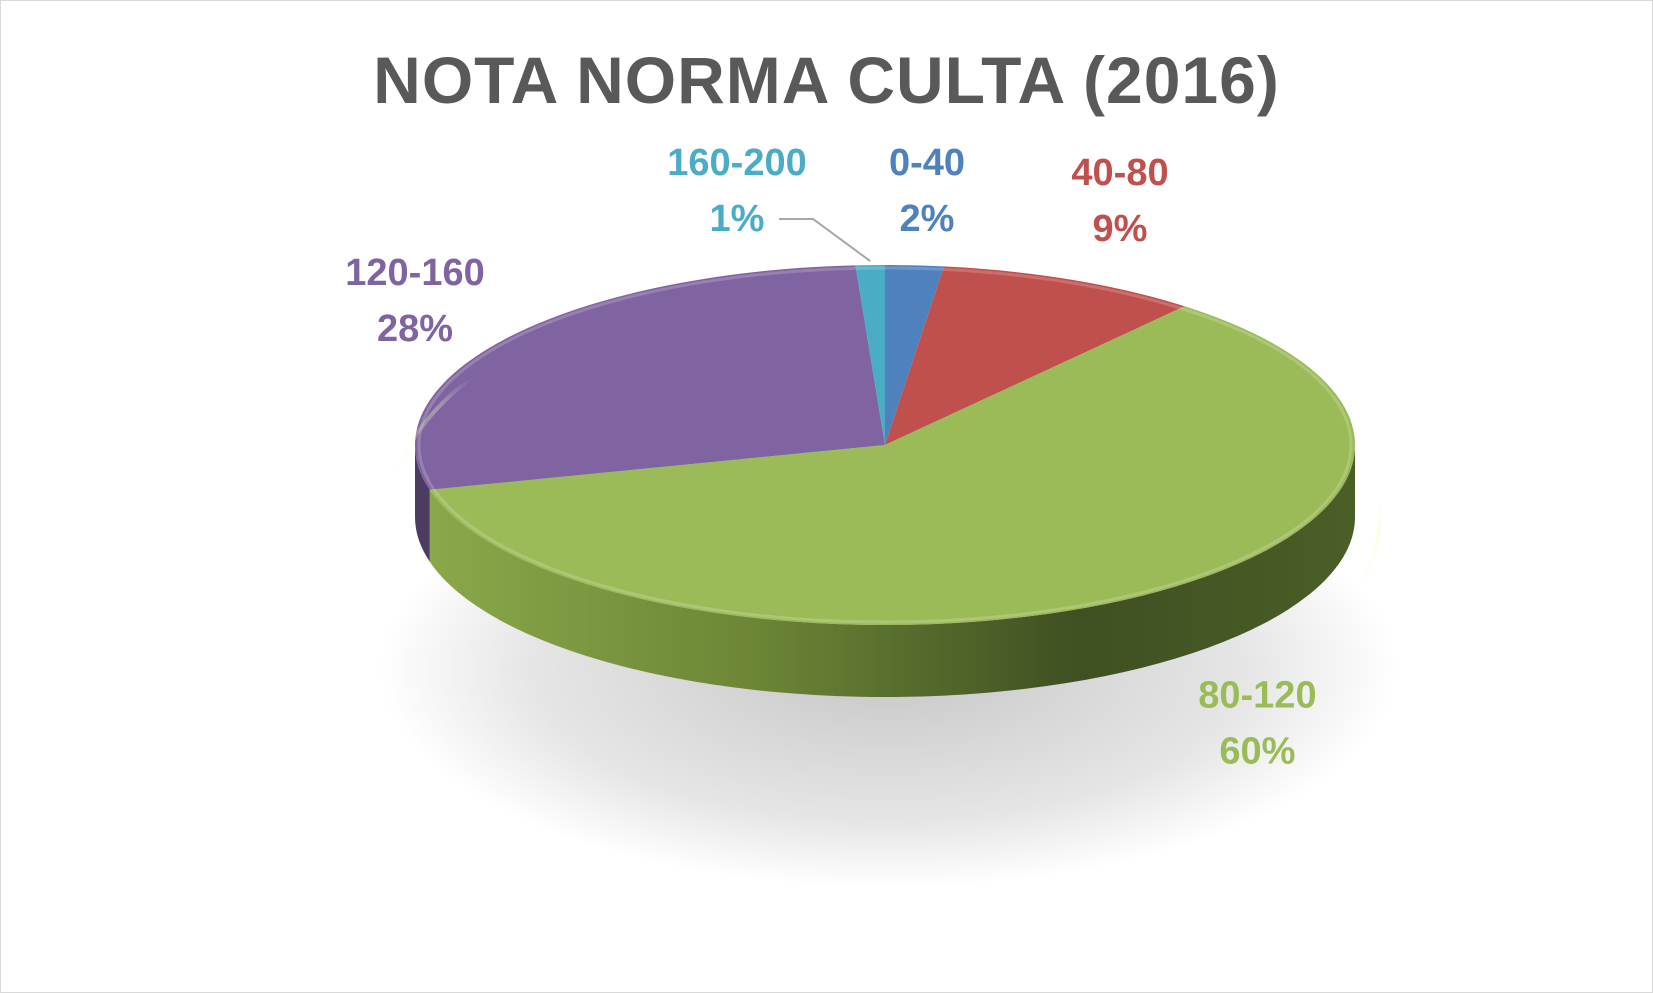 This screenshot has height=993, width=1653. Describe the element at coordinates (927, 163) in the screenshot. I see `data-label-category-0-40: 0-40` at that location.